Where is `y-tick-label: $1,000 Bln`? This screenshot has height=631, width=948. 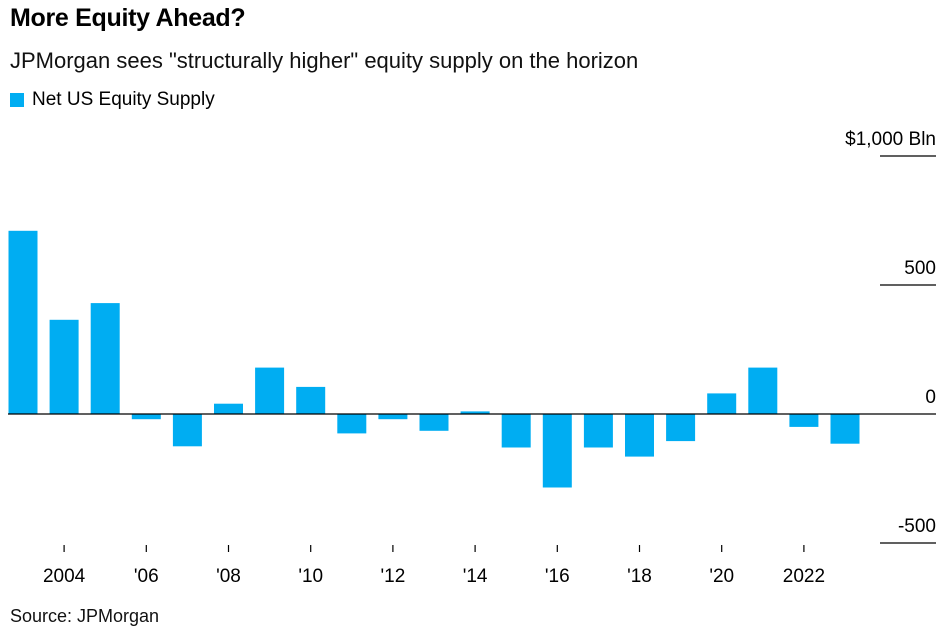
y-tick-label: $1,000 Bln is located at coordinates (890, 139).